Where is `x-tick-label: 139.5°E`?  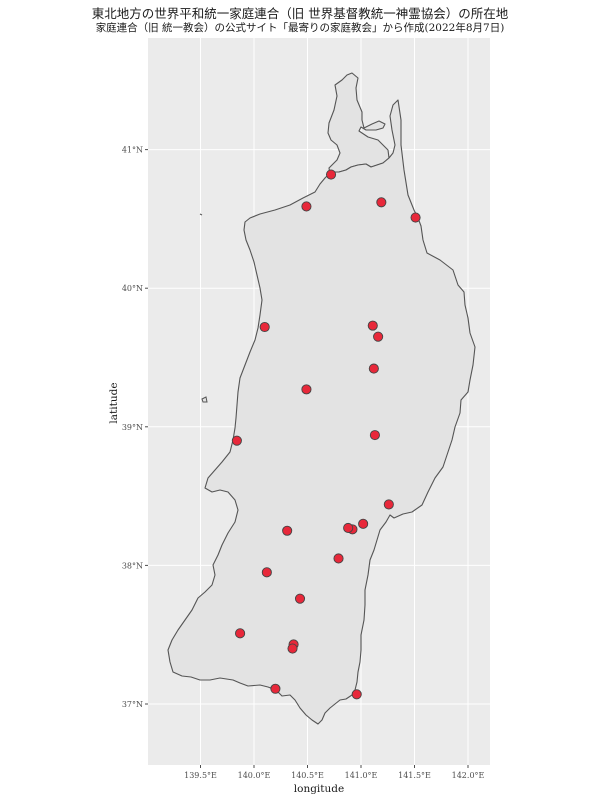 x-tick-label: 139.5°E is located at coordinates (200, 775).